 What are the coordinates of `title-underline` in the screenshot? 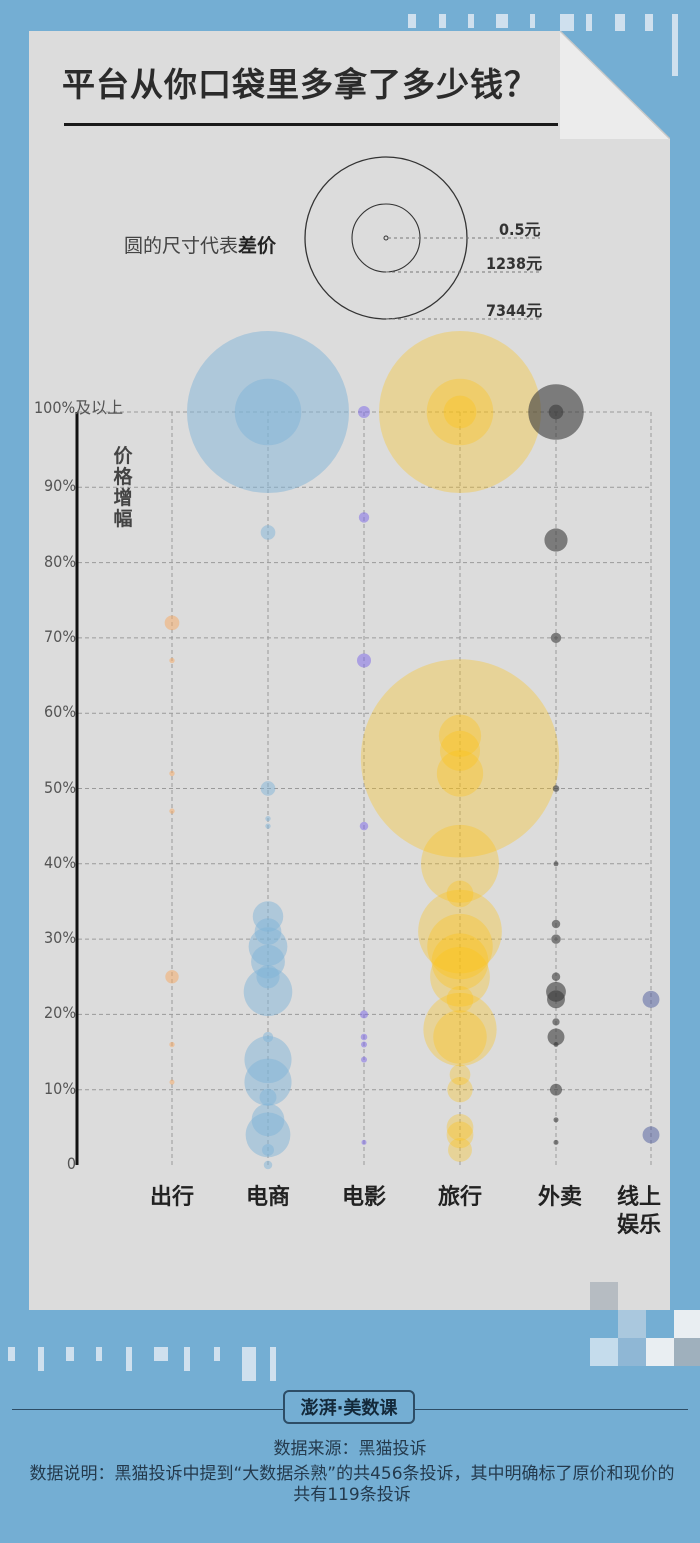 It's located at (311, 124).